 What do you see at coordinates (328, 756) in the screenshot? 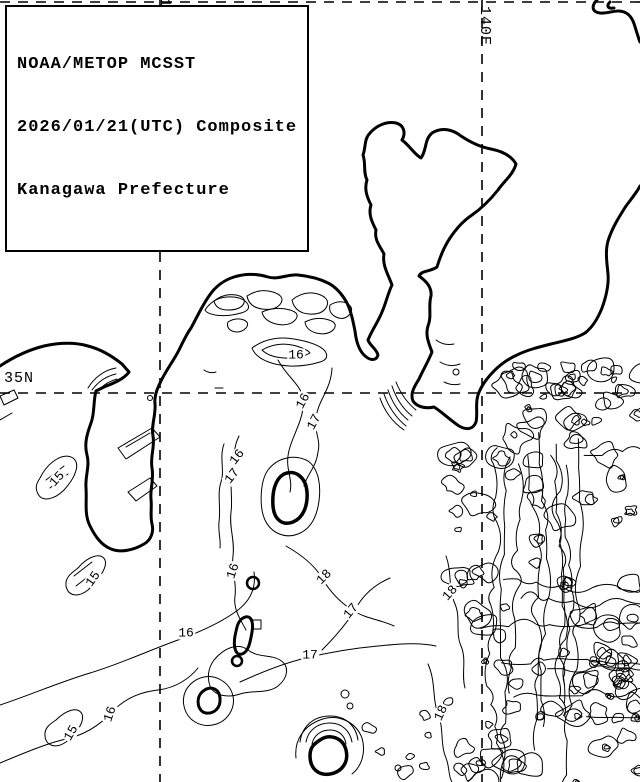
I see `island-miyakejima` at bounding box center [328, 756].